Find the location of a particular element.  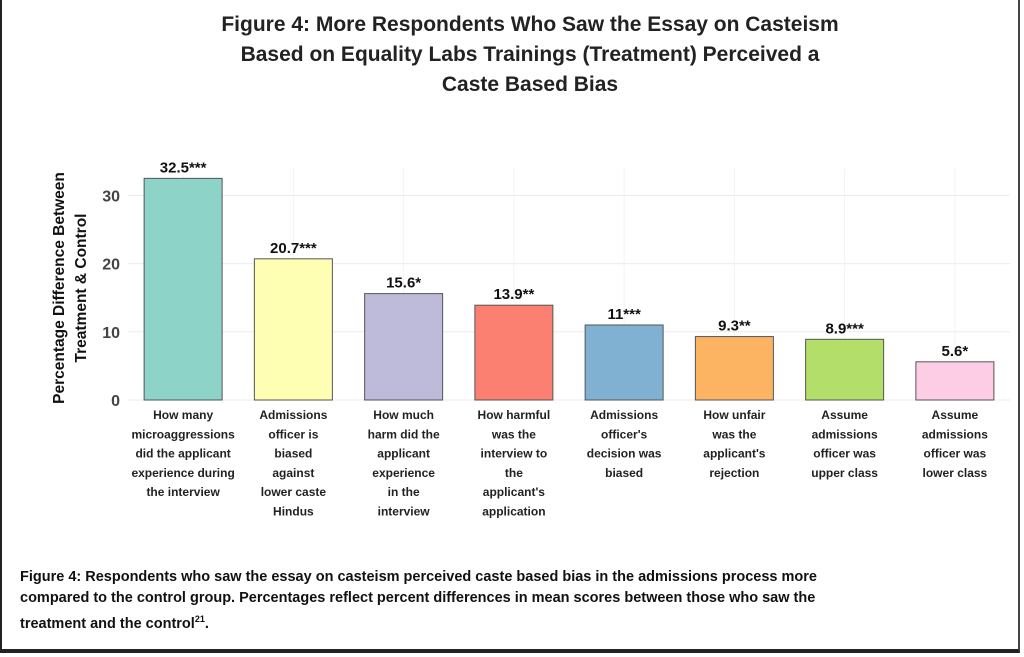

data-label: 32.5*** is located at coordinates (183, 167).